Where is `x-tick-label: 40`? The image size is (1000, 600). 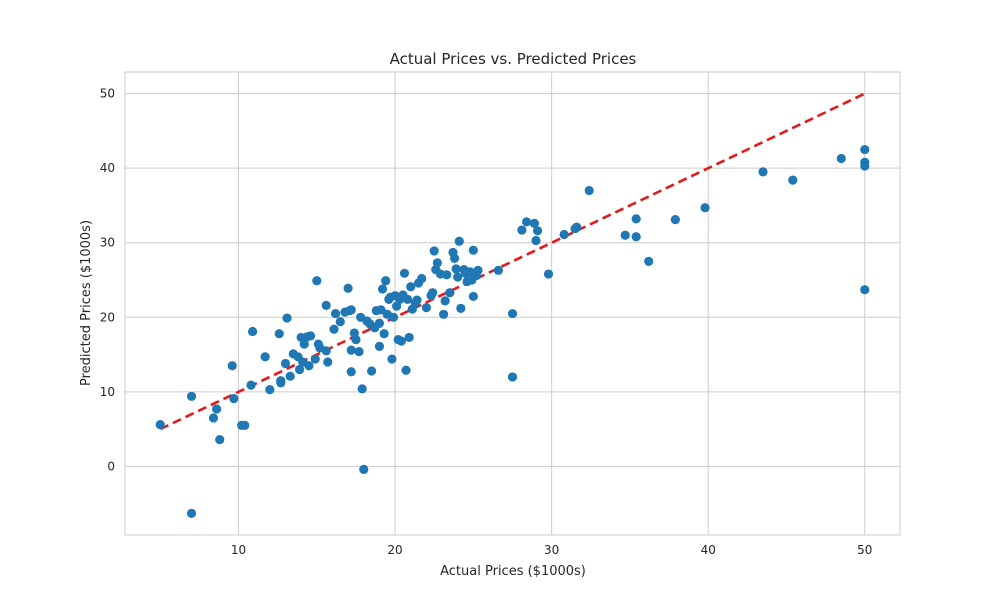 x-tick-label: 40 is located at coordinates (708, 550).